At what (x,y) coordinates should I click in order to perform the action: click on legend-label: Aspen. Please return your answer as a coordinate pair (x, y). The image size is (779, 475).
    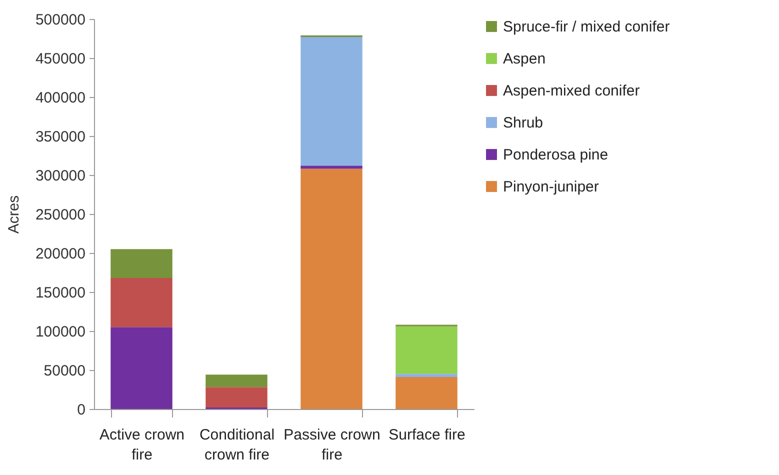
    Looking at the image, I should click on (524, 59).